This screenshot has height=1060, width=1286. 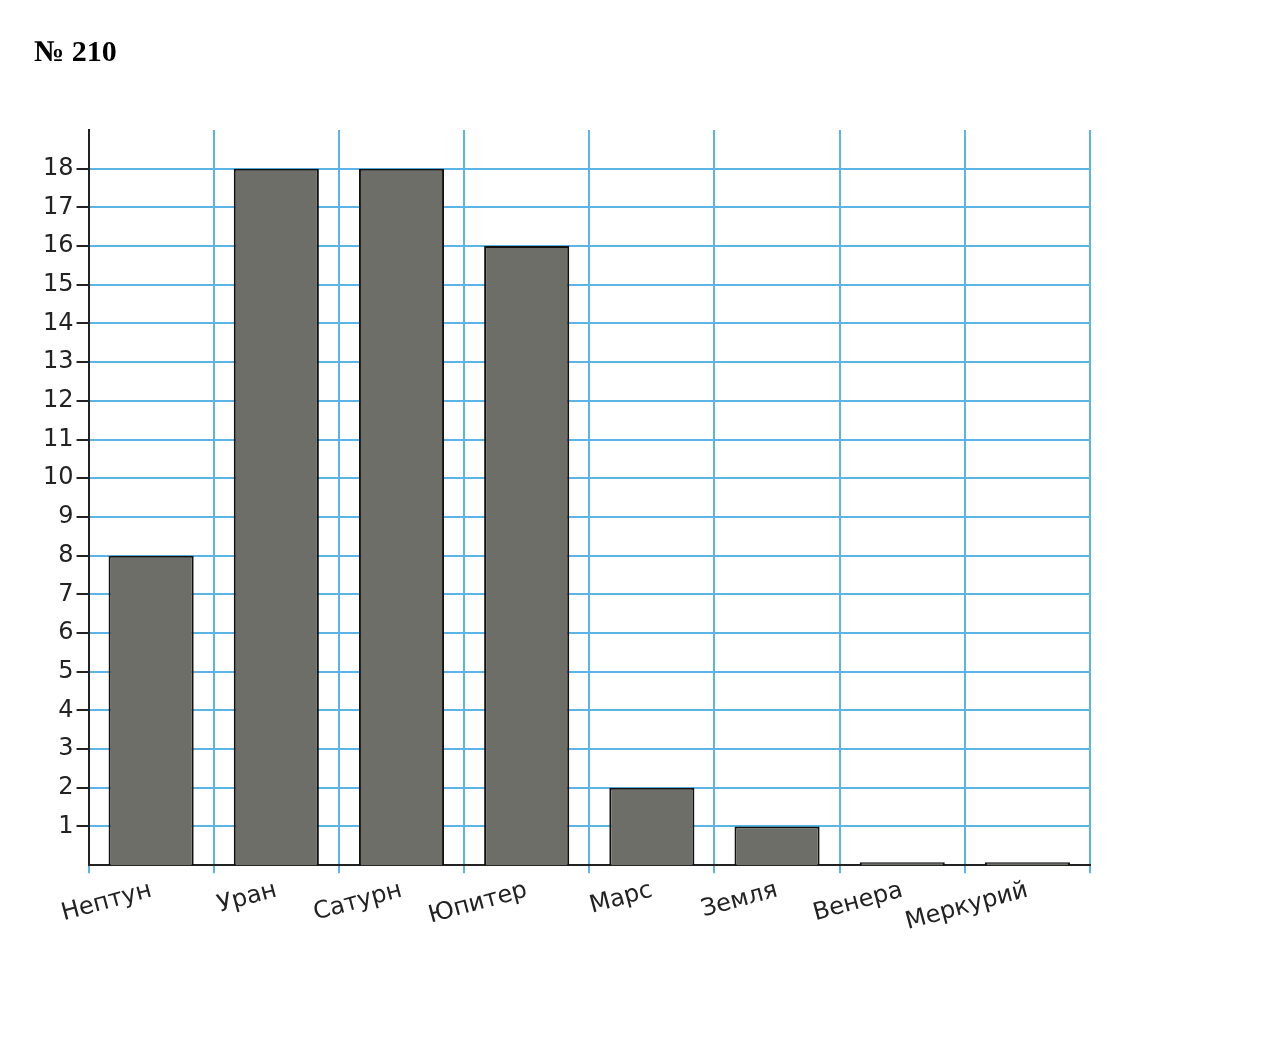 What do you see at coordinates (66, 592) in the screenshot?
I see `y-tick-label: 7` at bounding box center [66, 592].